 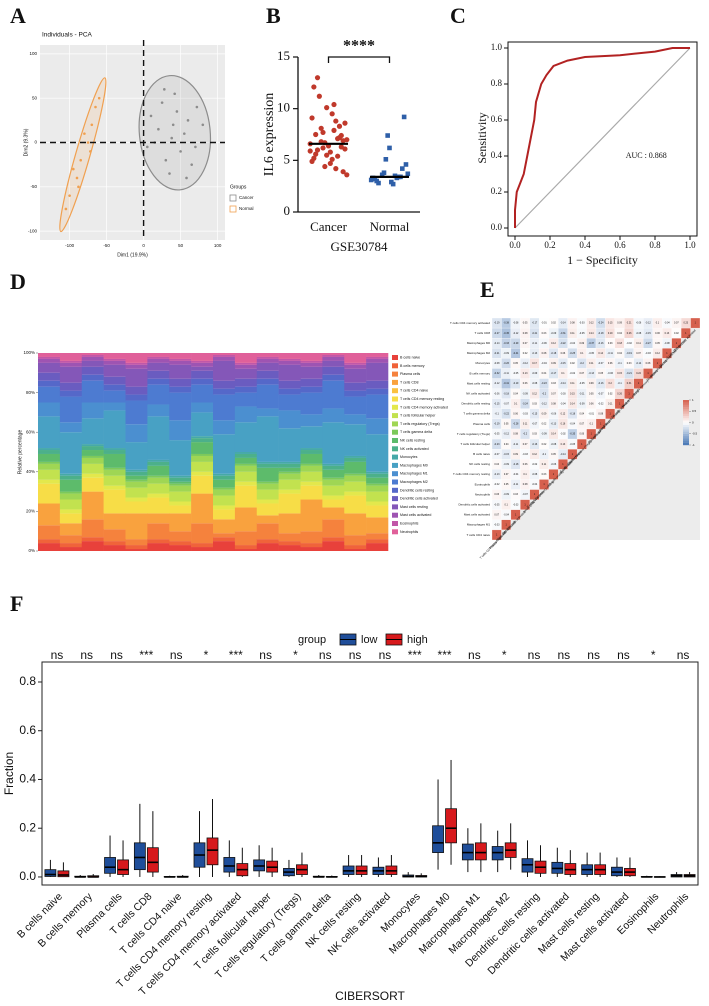 What do you see at coordinates (619, 393) in the screenshot?
I see `cell-value: 0.26` at bounding box center [619, 393].